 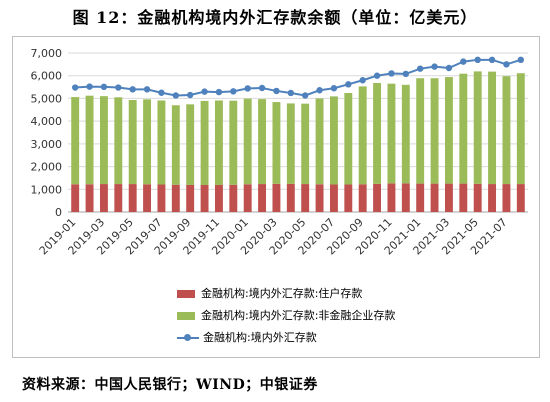 What do you see at coordinates (47, 167) in the screenshot?
I see `y-tick-label: 2,000` at bounding box center [47, 167].